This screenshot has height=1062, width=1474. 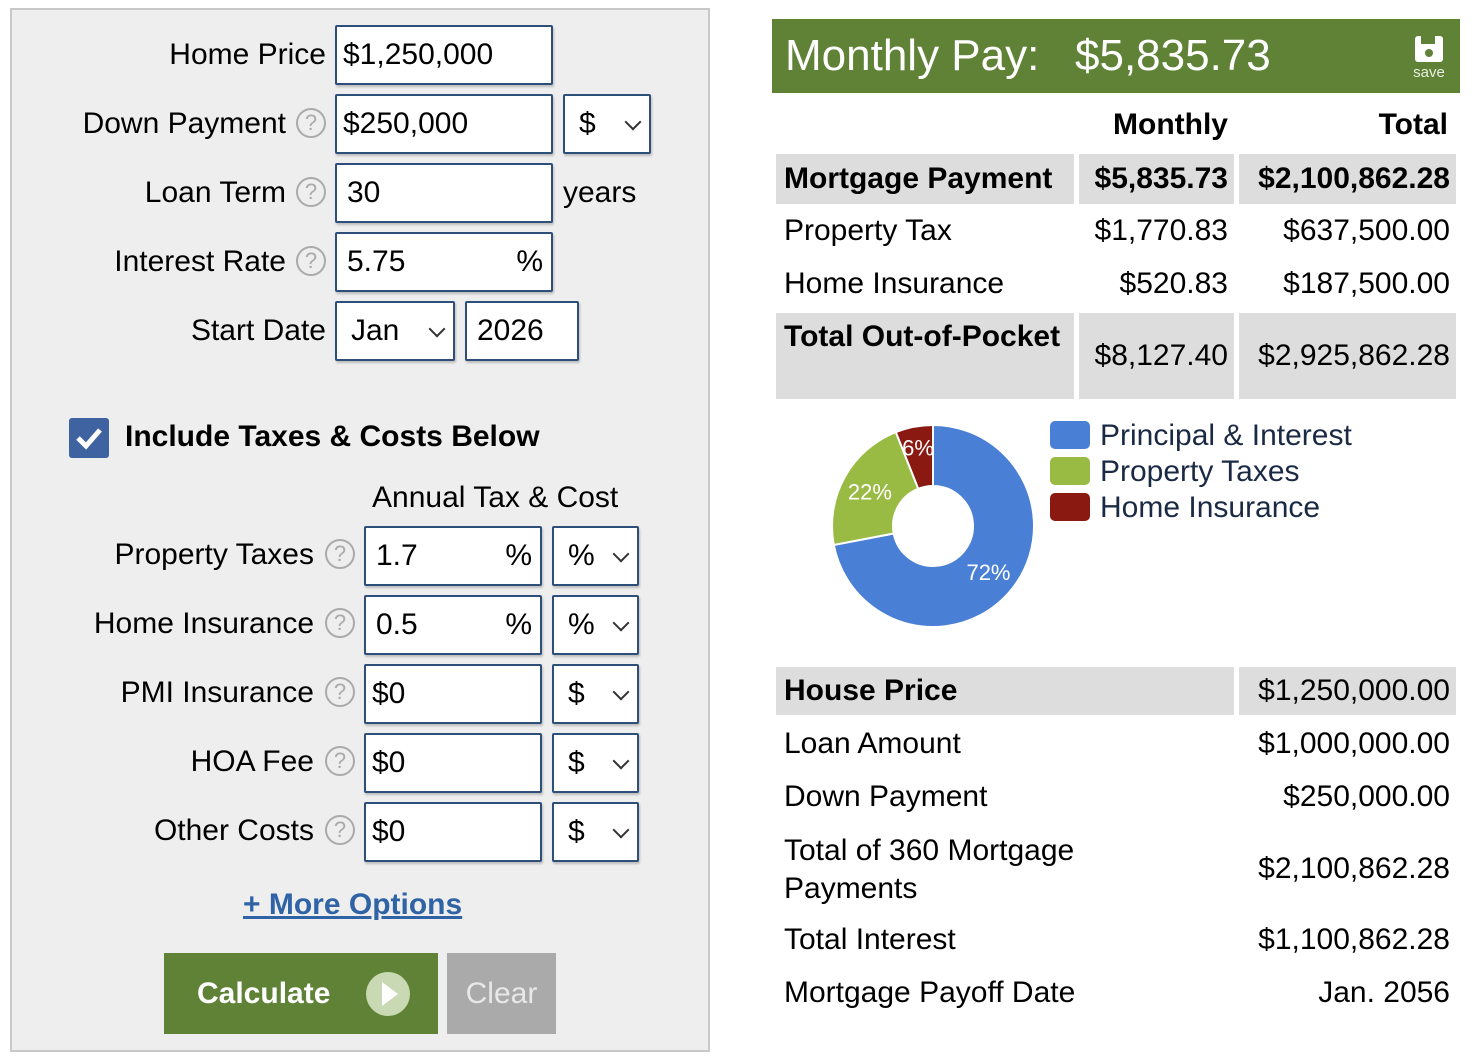 I want to click on start-month-select: Jan, so click(x=395, y=331).